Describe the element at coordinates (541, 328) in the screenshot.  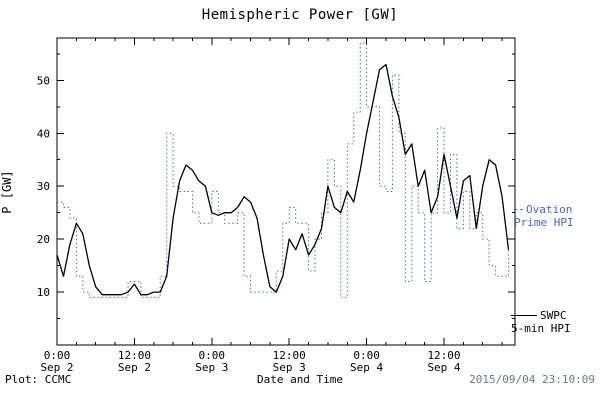
I see `legend-swpc-label2: 5-min HPI` at that location.